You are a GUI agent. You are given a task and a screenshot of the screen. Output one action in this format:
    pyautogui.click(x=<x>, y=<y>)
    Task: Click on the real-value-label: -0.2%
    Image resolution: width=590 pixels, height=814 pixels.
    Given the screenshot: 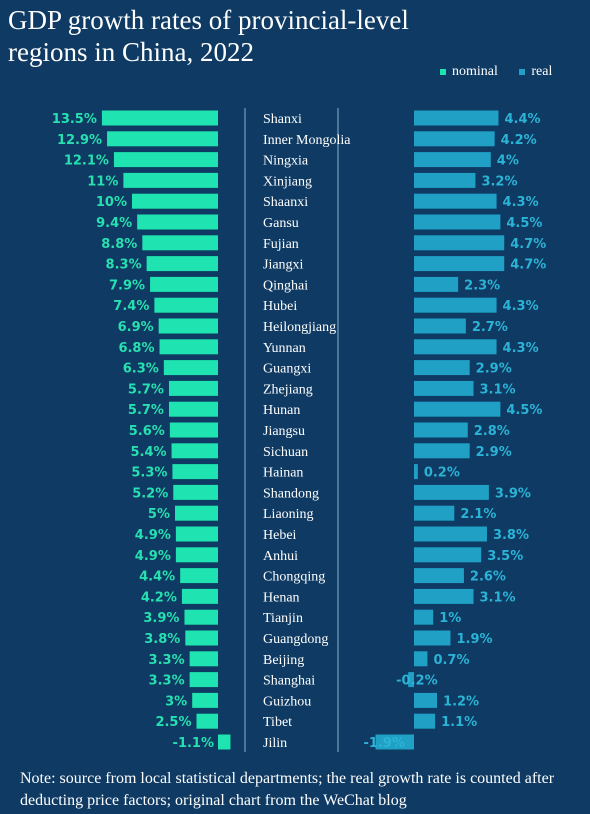 What is the action you would take?
    pyautogui.click(x=416, y=681)
    